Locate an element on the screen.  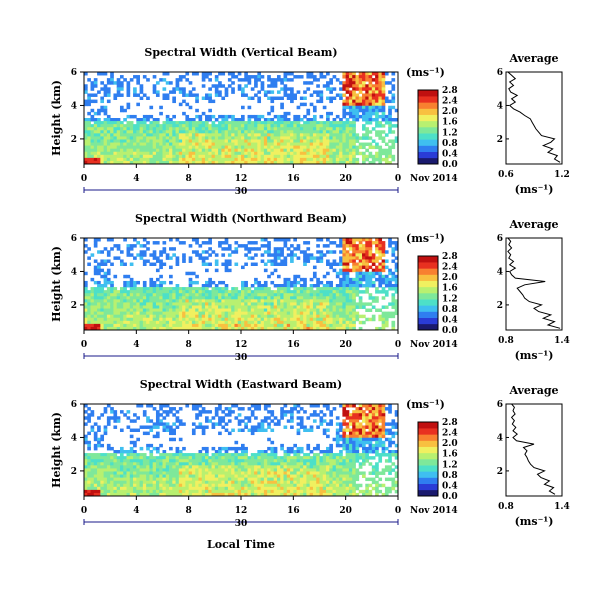
panel-1-colorbar-tick-label: 2.4 is located at coordinates (450, 102).